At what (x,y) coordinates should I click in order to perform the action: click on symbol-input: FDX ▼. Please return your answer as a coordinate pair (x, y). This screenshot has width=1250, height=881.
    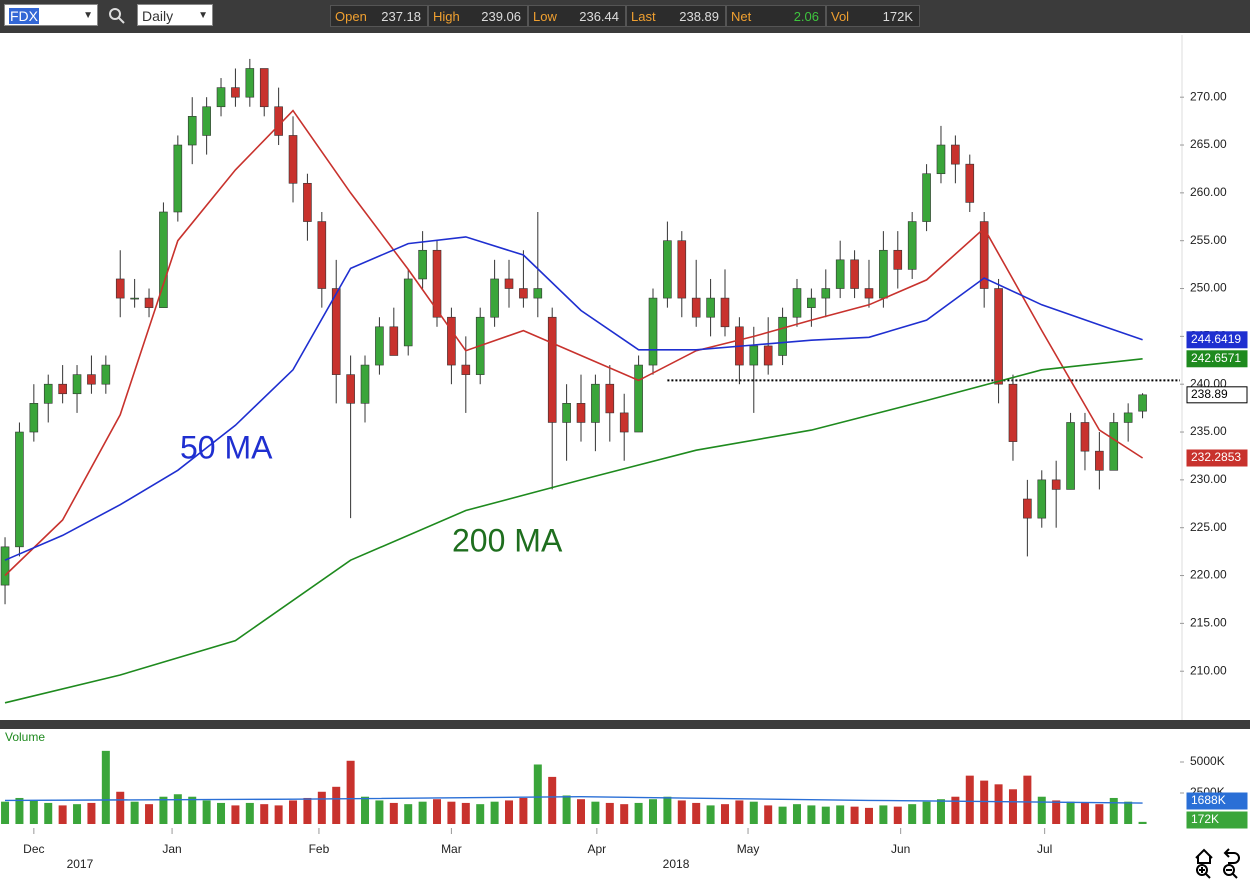
    Looking at the image, I should click on (51, 15).